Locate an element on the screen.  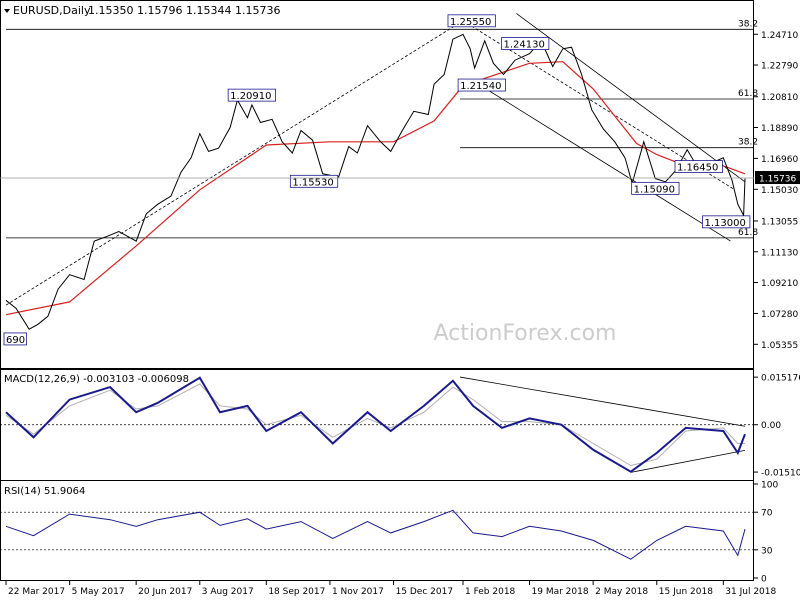
time-tick-label: 20 Jun 2017 is located at coordinates (165, 592).